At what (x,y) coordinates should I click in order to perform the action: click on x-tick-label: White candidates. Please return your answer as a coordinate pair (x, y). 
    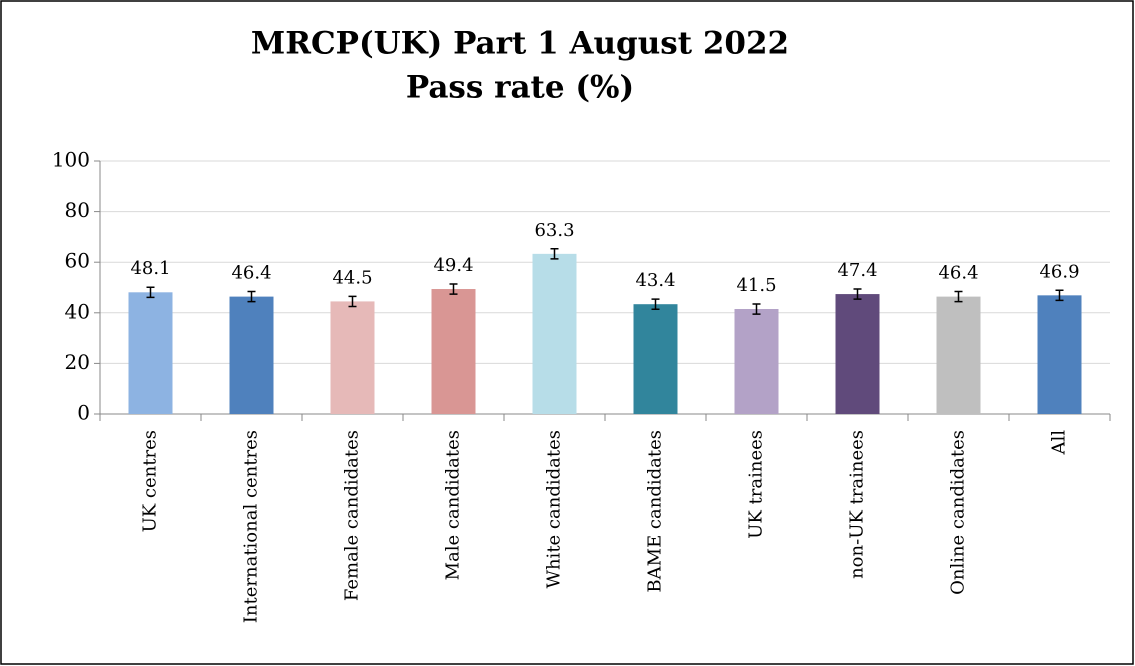
    Looking at the image, I should click on (554, 509).